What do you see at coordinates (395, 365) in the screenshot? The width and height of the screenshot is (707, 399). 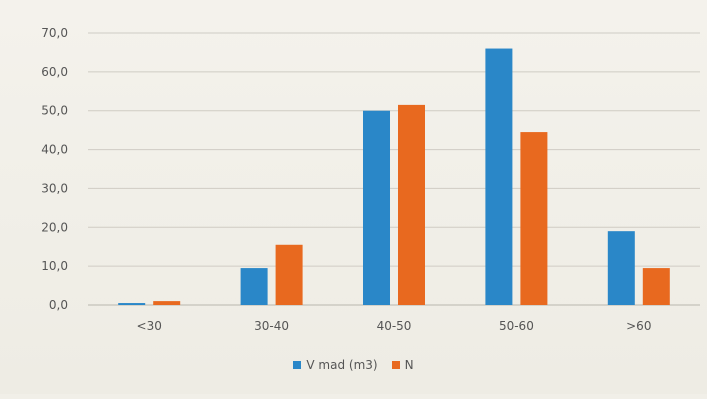 I see `legend-swatch-n` at bounding box center [395, 365].